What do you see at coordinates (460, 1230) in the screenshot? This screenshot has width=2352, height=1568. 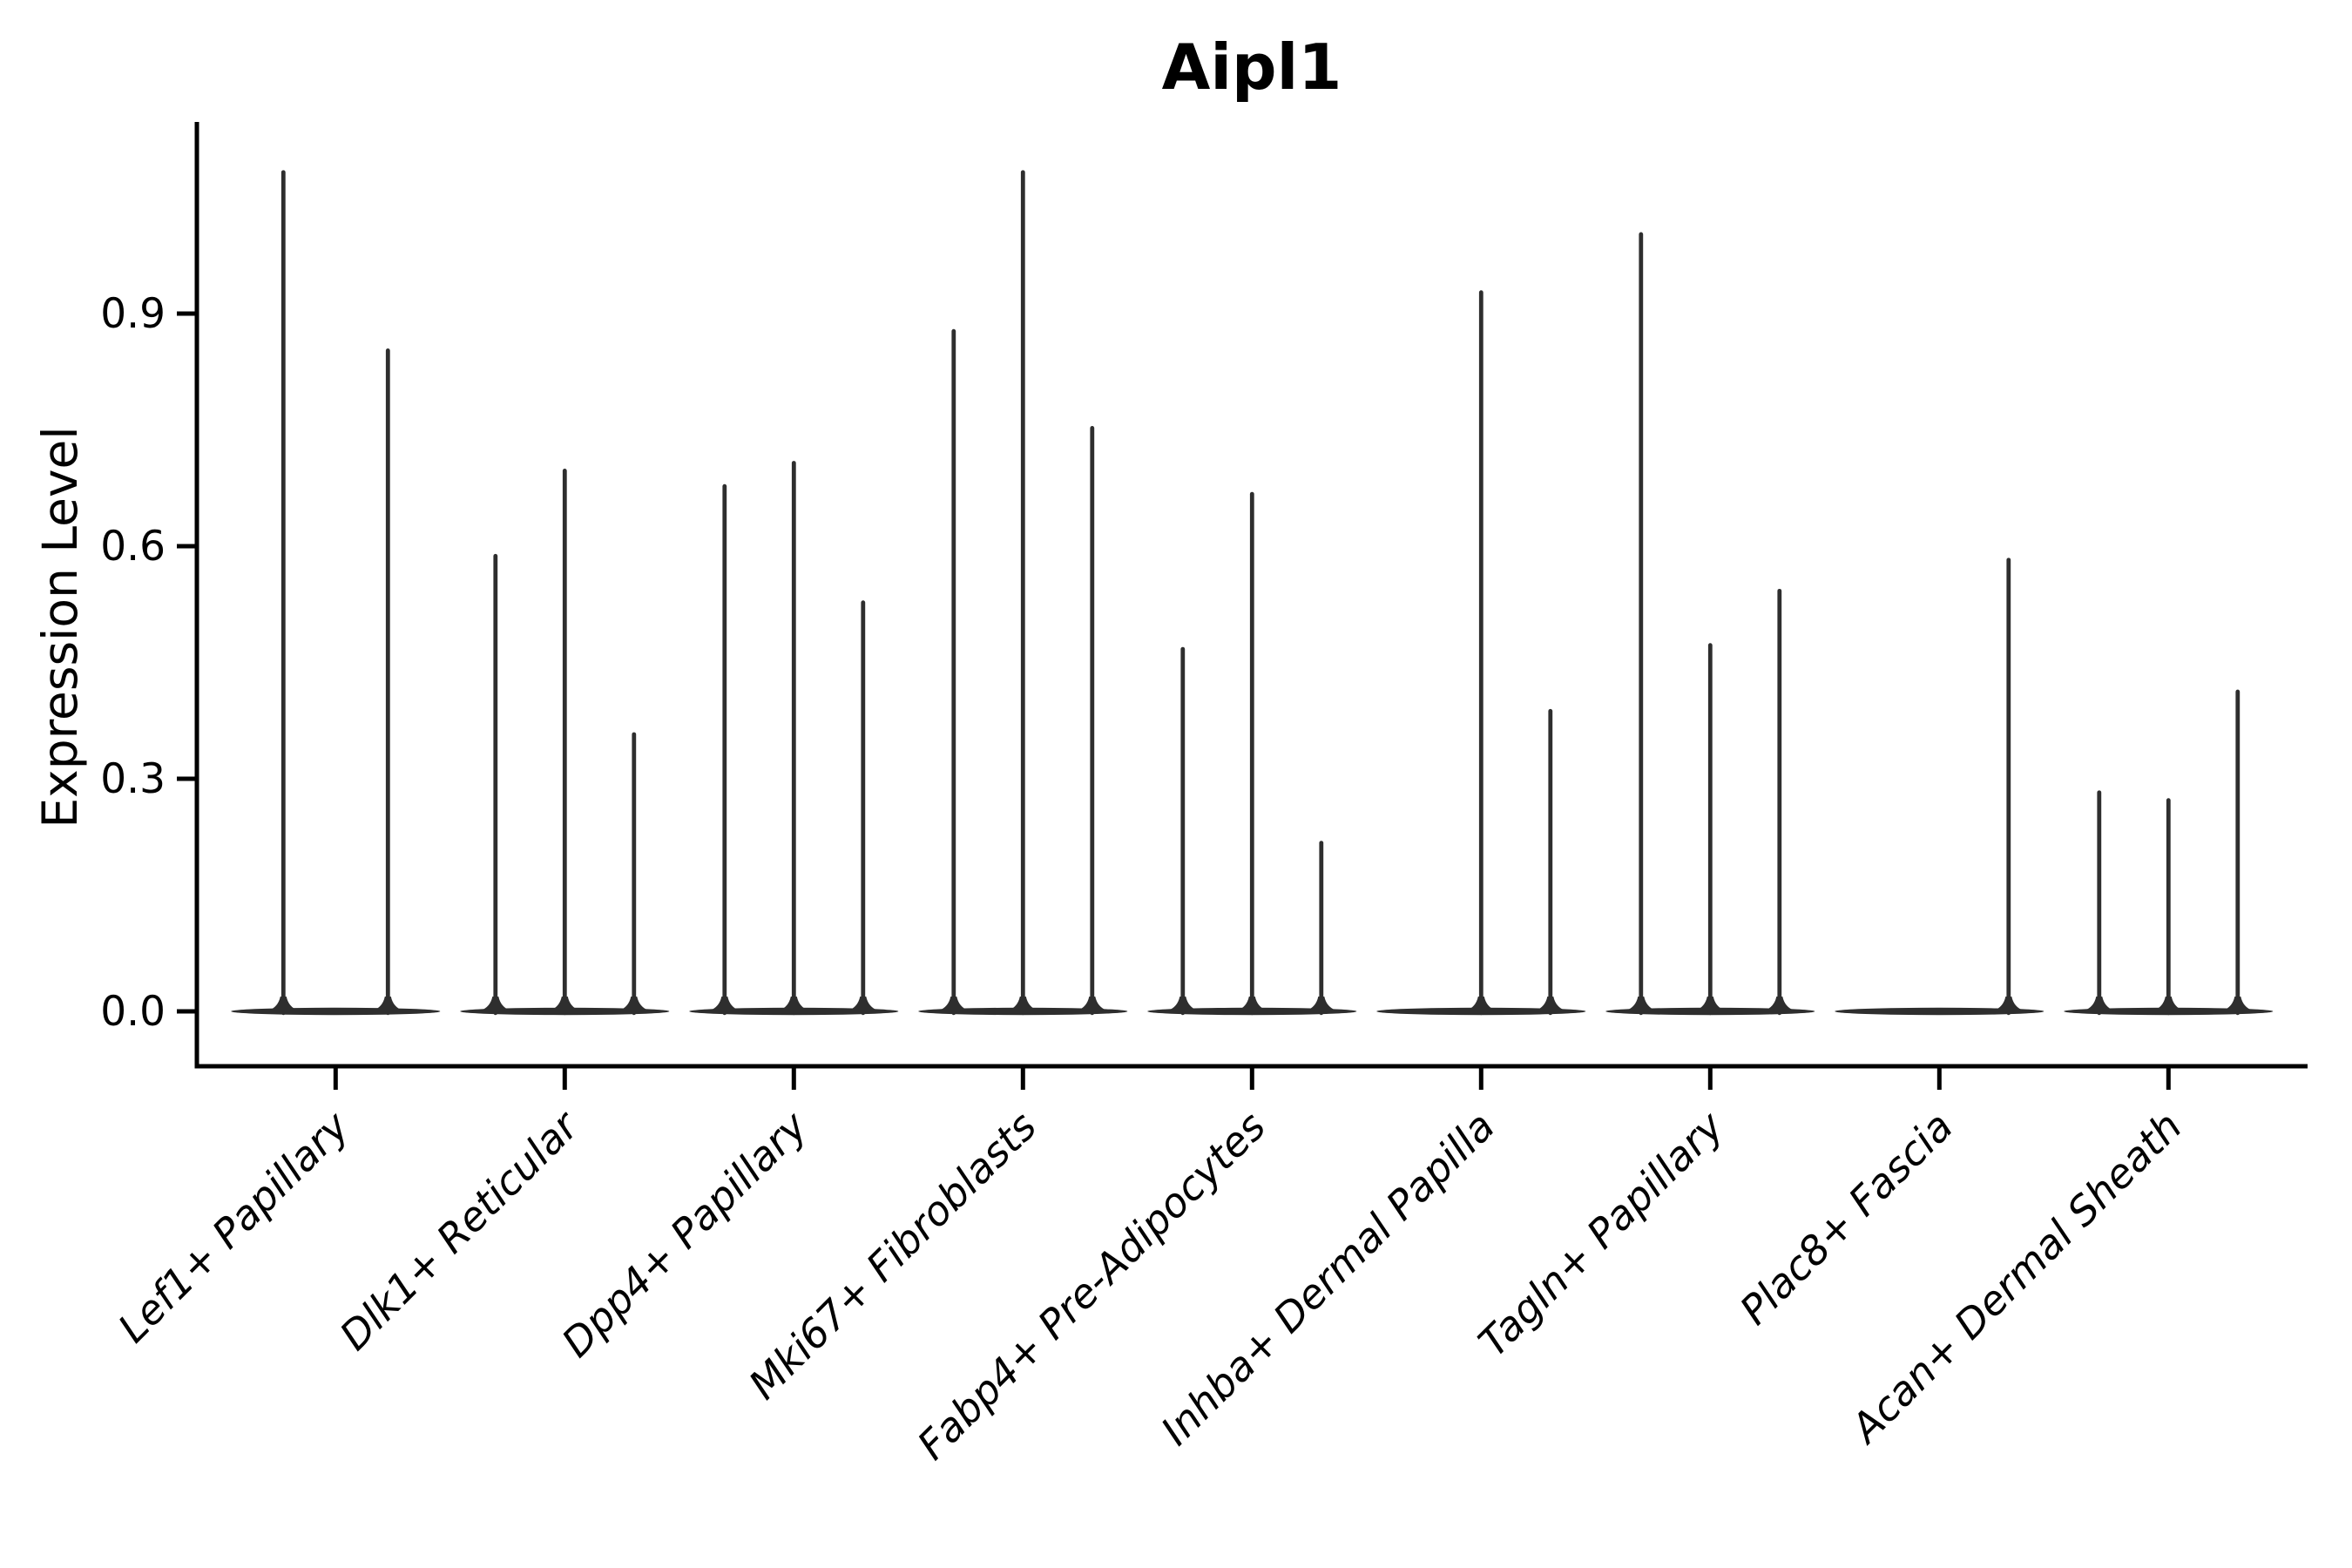 I see `x-tick-label: Dlk1+ Reticular` at bounding box center [460, 1230].